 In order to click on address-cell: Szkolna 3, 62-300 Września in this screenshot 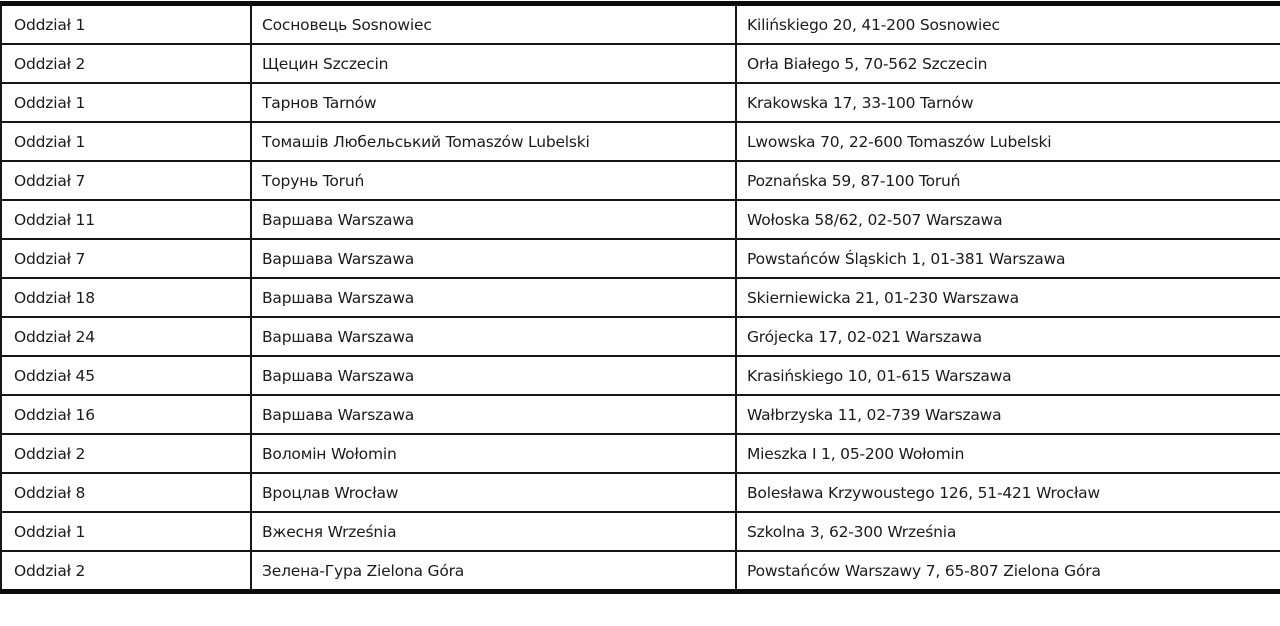, I will do `click(1007, 531)`.